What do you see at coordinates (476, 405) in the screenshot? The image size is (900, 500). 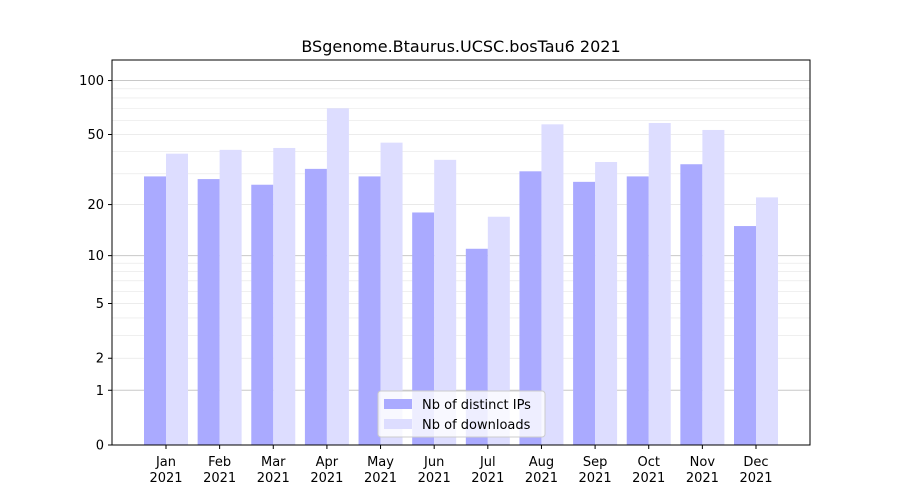 I see `legend-label: Nb of distinct IPs` at bounding box center [476, 405].